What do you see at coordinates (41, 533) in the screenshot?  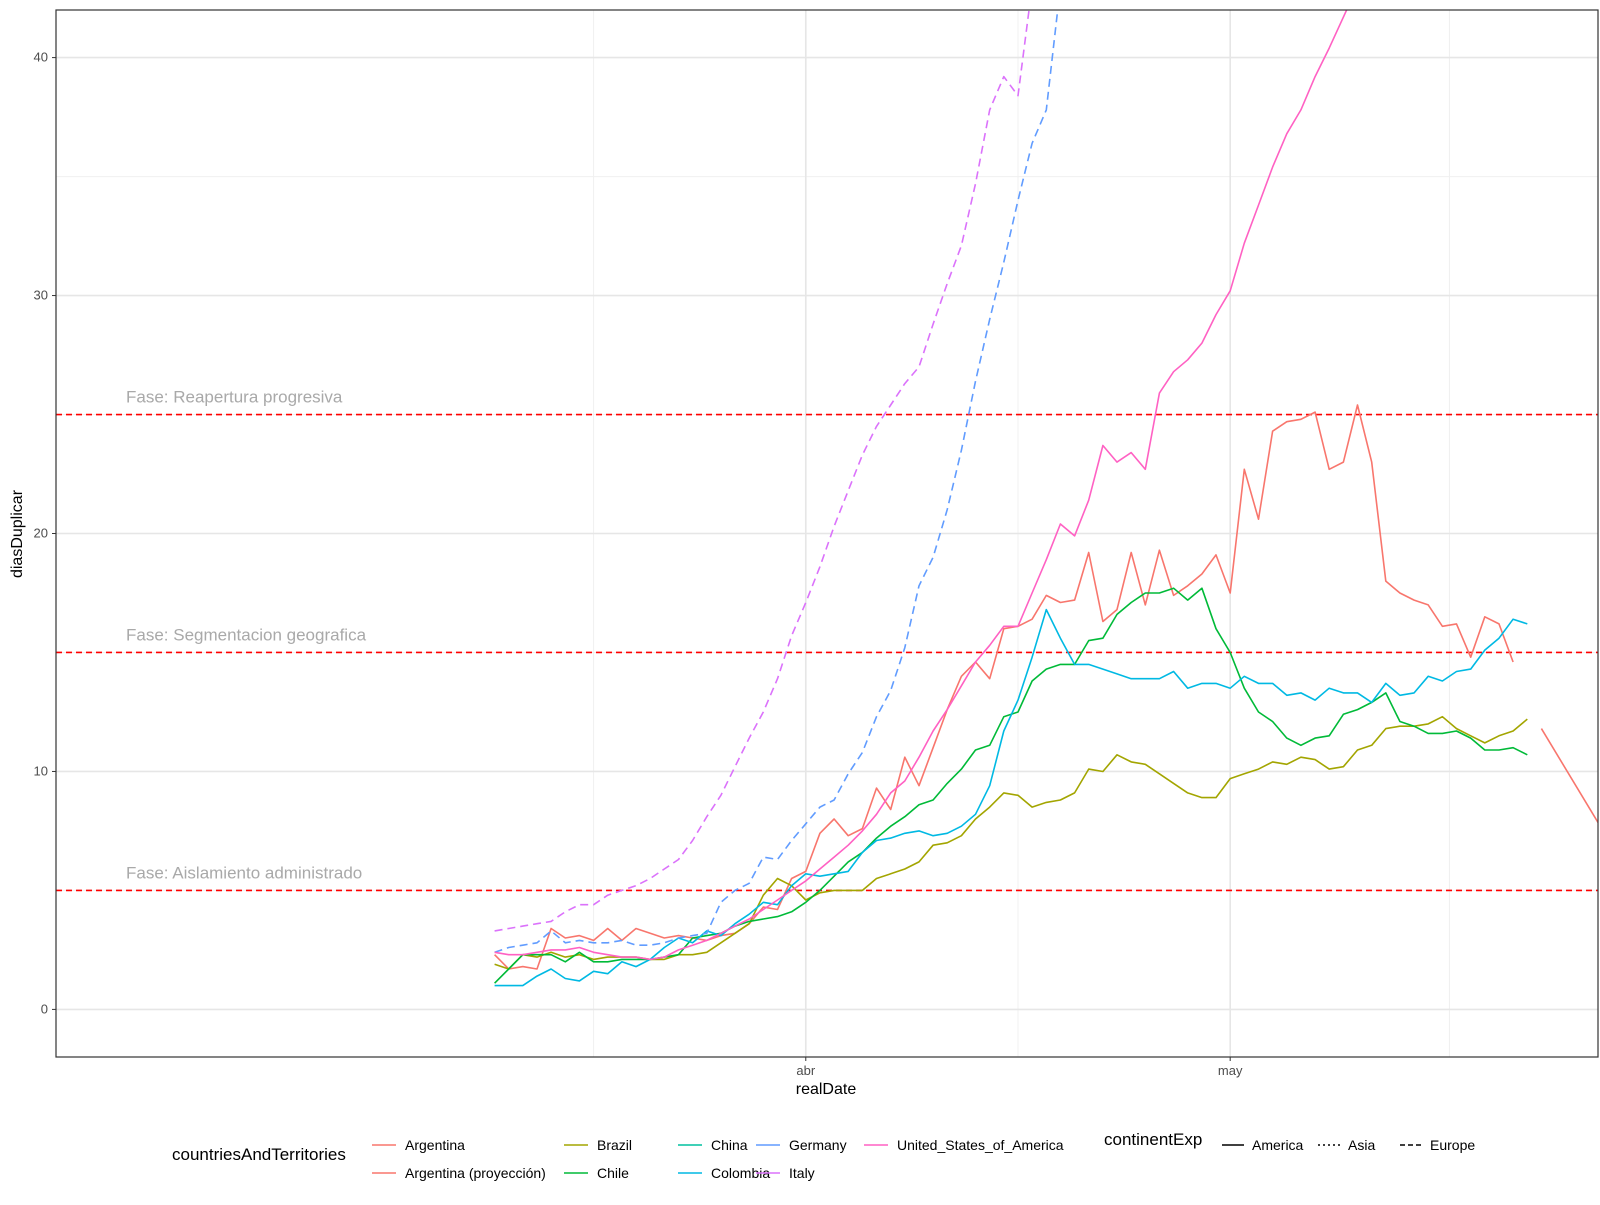 I see `y-tick-label: 20` at bounding box center [41, 533].